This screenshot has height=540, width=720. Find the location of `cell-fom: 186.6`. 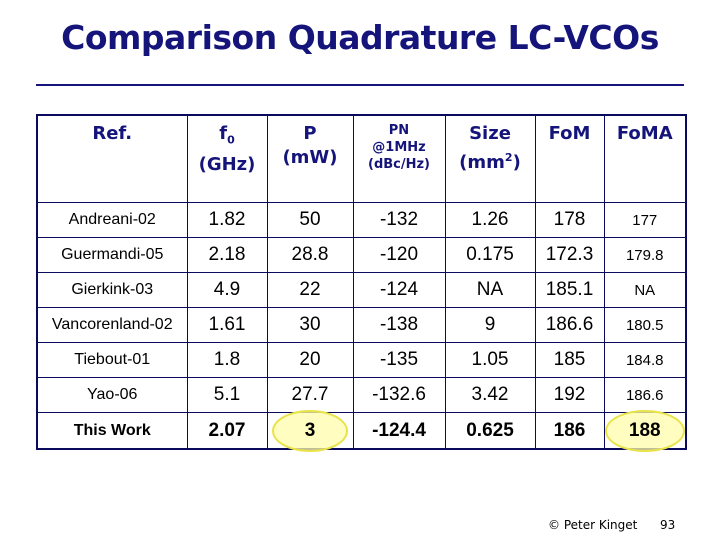

cell-fom: 186.6 is located at coordinates (569, 325).